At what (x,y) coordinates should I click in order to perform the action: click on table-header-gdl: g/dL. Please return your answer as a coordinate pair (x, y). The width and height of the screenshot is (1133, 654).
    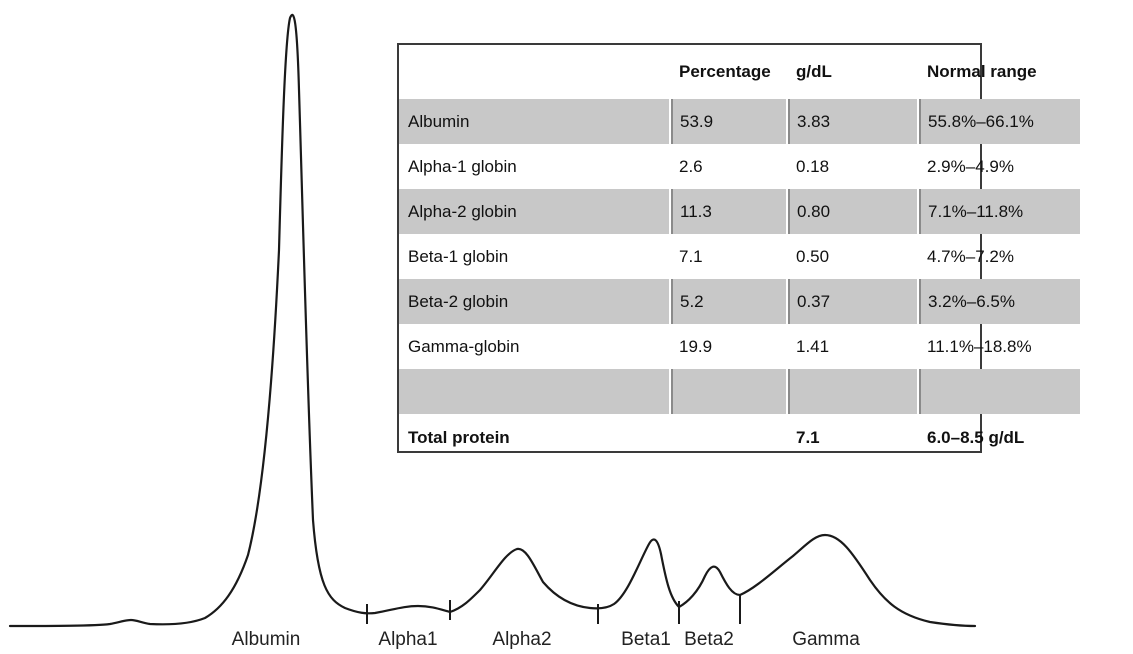
    Looking at the image, I should click on (814, 71).